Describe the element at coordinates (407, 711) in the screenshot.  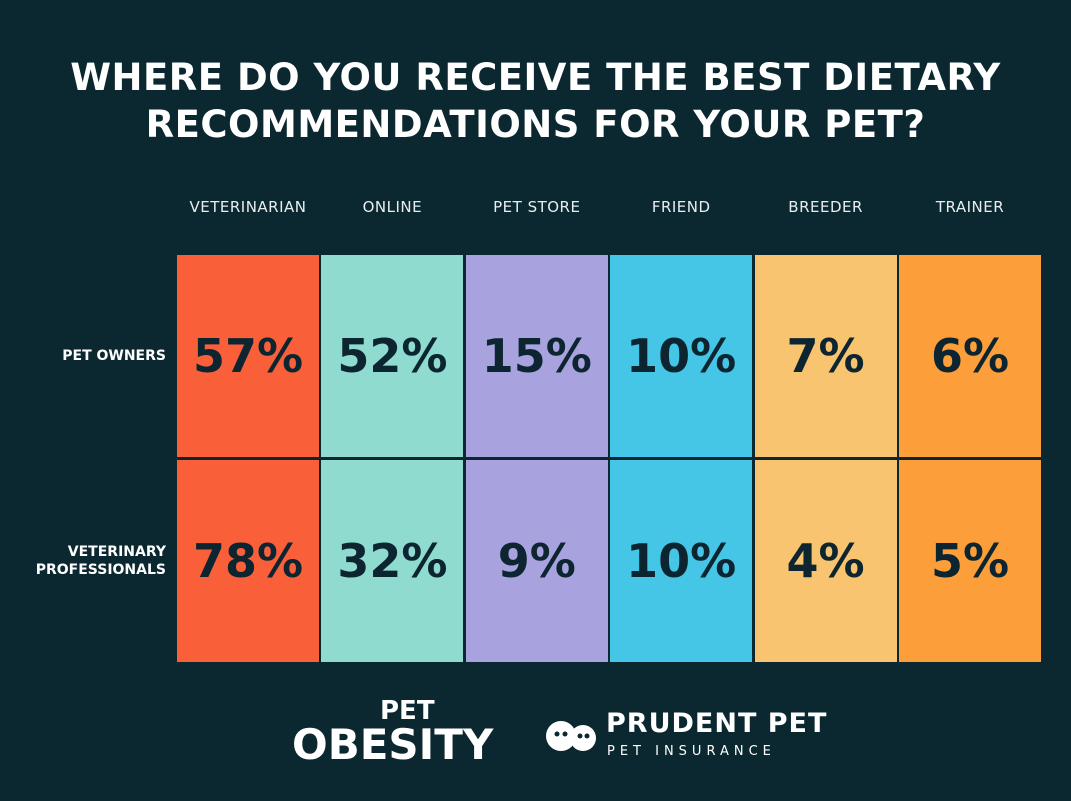
I see `logo-text: PET` at that location.